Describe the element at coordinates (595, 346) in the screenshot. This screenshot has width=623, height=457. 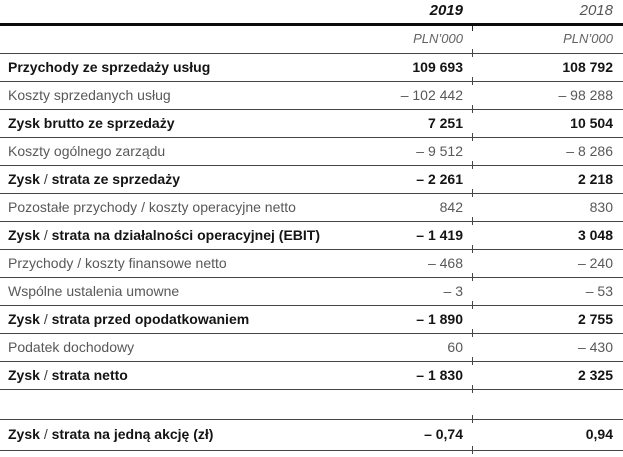
I see `row-value-2018: – 430` at that location.